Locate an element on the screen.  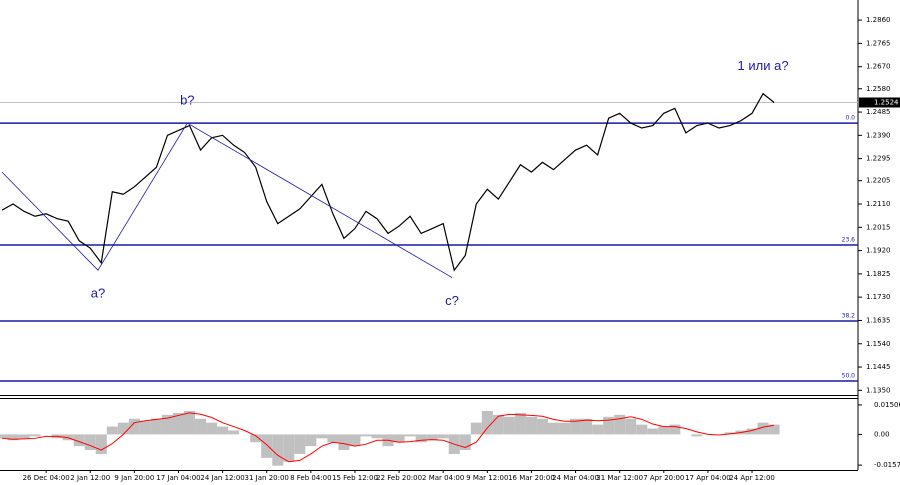
x-tick-label: 24 Apr 12:00 is located at coordinates (752, 478).